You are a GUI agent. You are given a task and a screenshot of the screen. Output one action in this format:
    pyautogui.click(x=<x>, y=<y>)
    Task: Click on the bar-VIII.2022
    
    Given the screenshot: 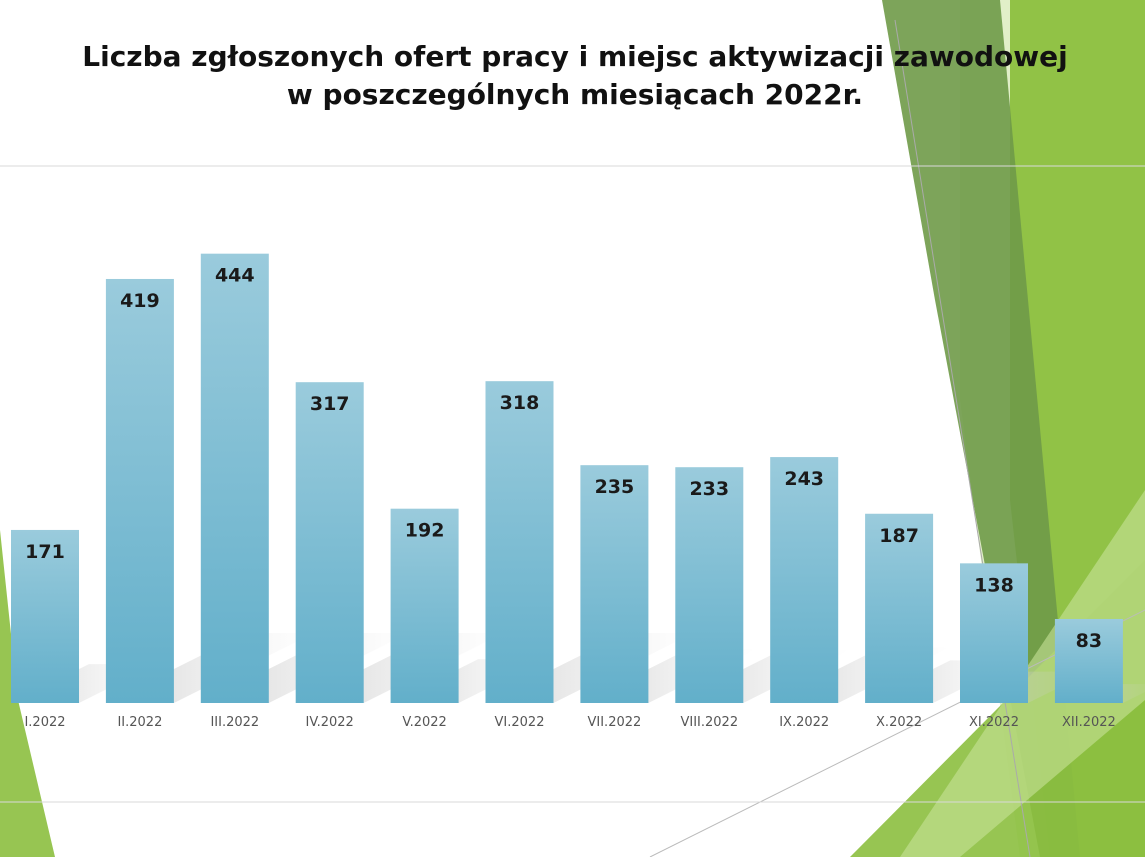 What is the action you would take?
    pyautogui.click(x=709, y=585)
    